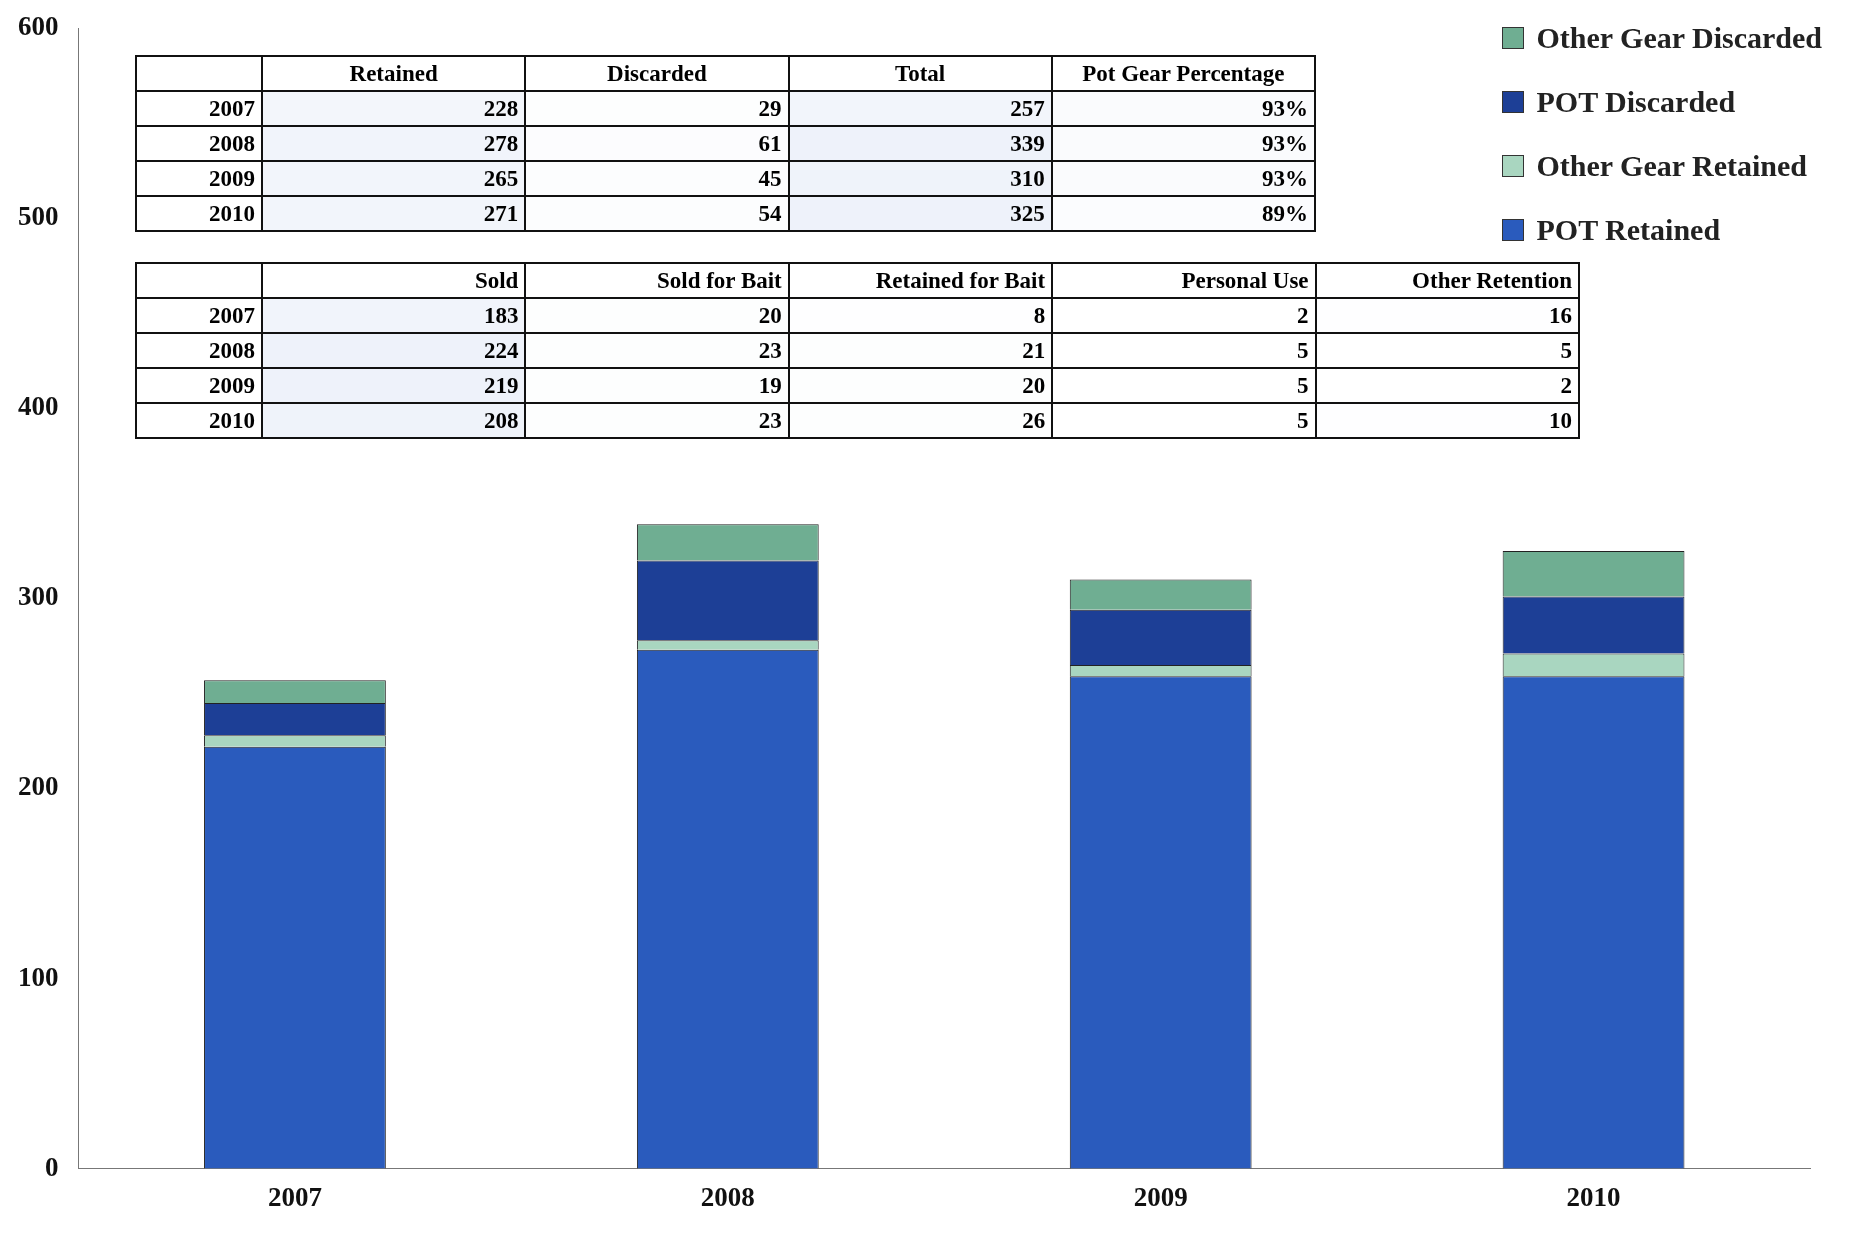 This screenshot has width=1870, height=1239. What do you see at coordinates (38, 26) in the screenshot?
I see `y-tick-label: 600` at bounding box center [38, 26].